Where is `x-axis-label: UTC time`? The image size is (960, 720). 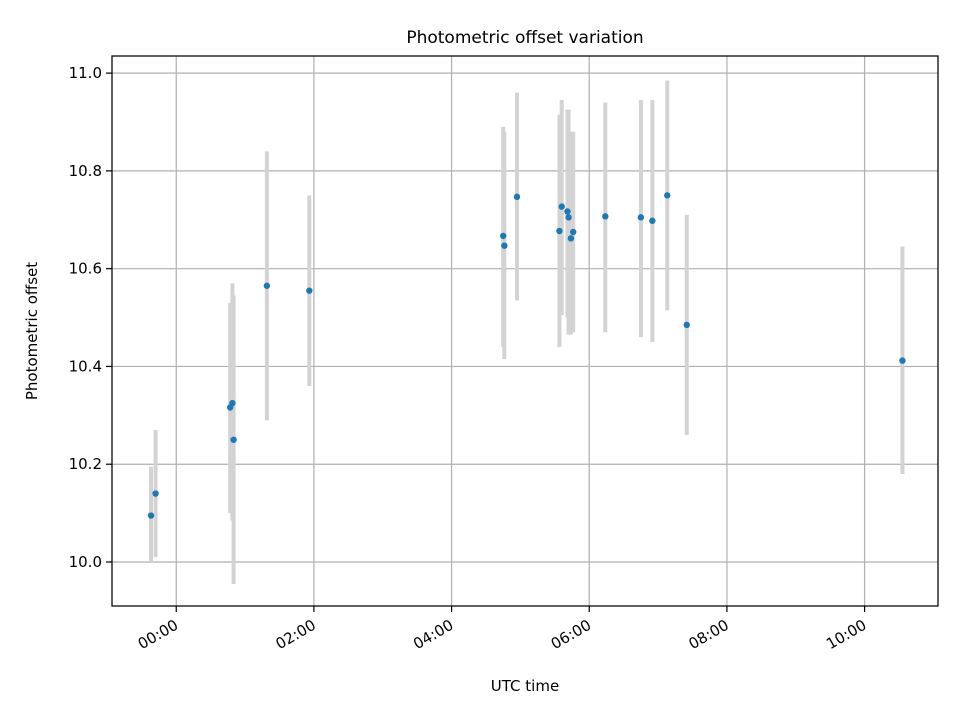 x-axis-label: UTC time is located at coordinates (525, 686).